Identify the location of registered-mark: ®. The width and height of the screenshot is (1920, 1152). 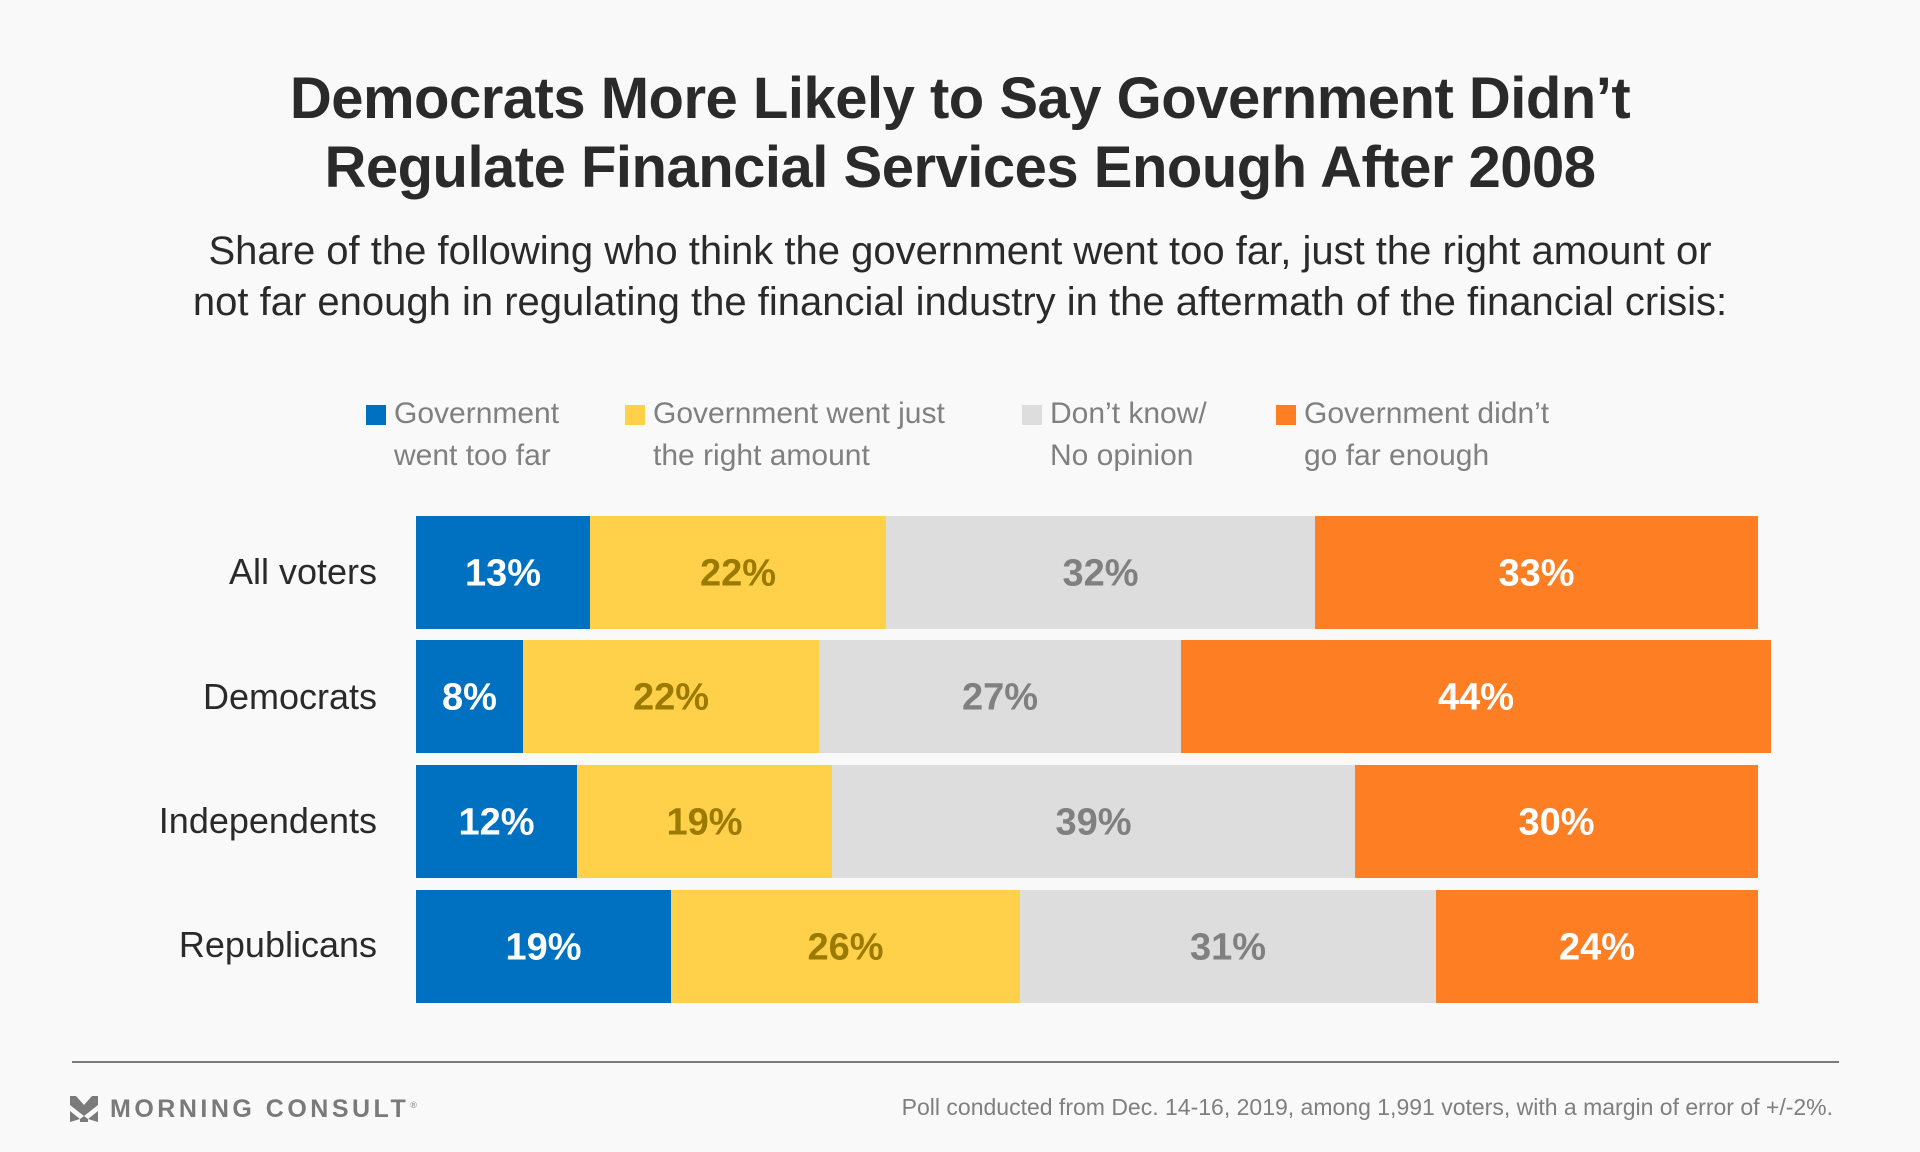
(415, 1105).